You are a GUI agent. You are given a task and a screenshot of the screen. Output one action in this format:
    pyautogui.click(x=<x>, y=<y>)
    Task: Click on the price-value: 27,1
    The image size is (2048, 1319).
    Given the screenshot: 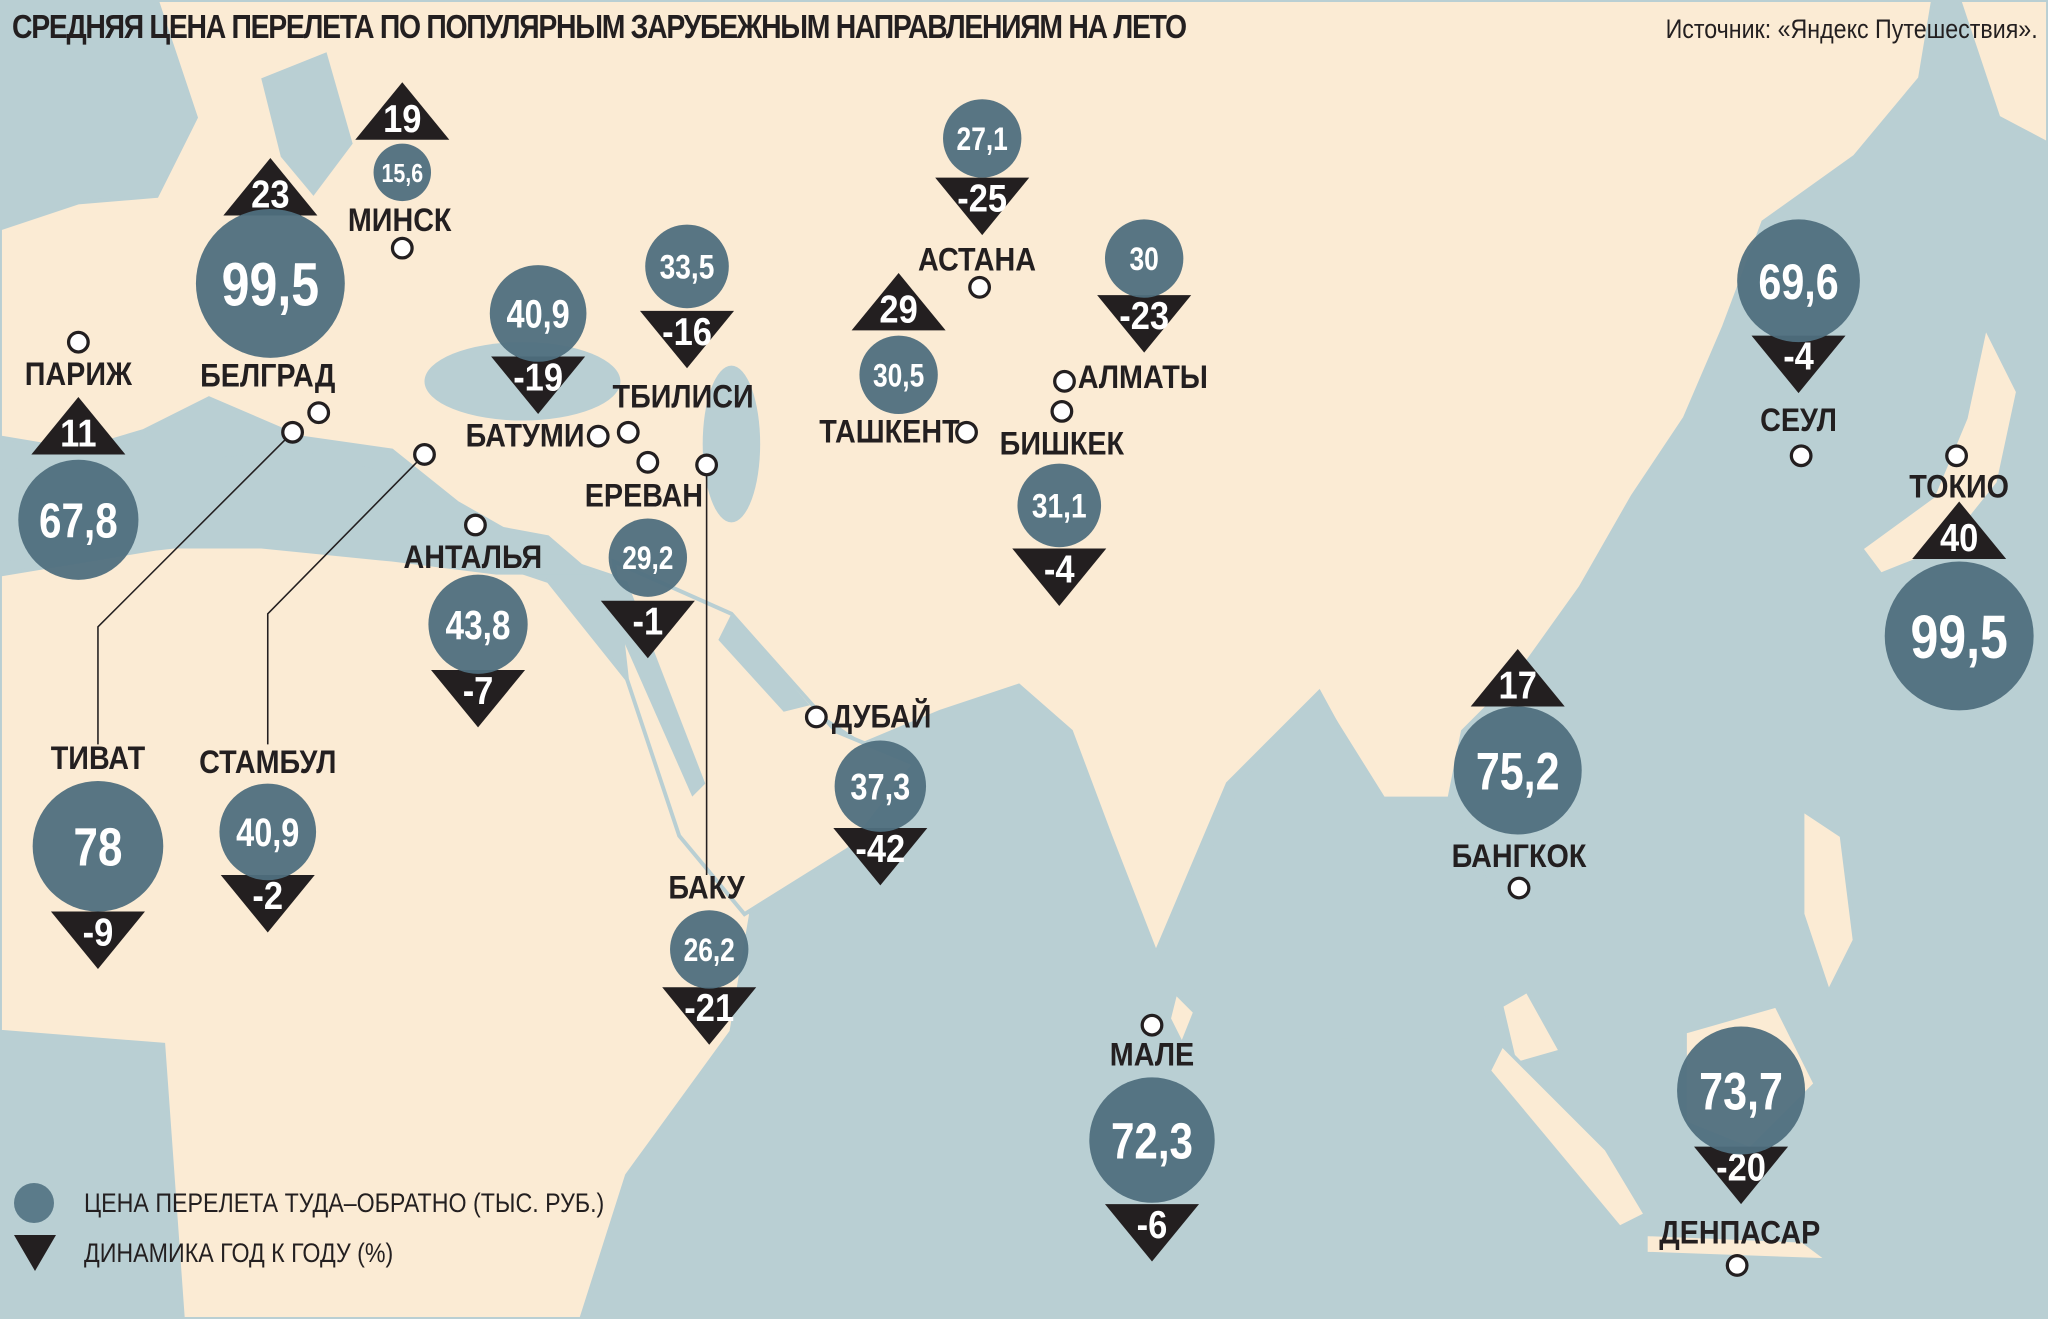 What is the action you would take?
    pyautogui.click(x=982, y=140)
    